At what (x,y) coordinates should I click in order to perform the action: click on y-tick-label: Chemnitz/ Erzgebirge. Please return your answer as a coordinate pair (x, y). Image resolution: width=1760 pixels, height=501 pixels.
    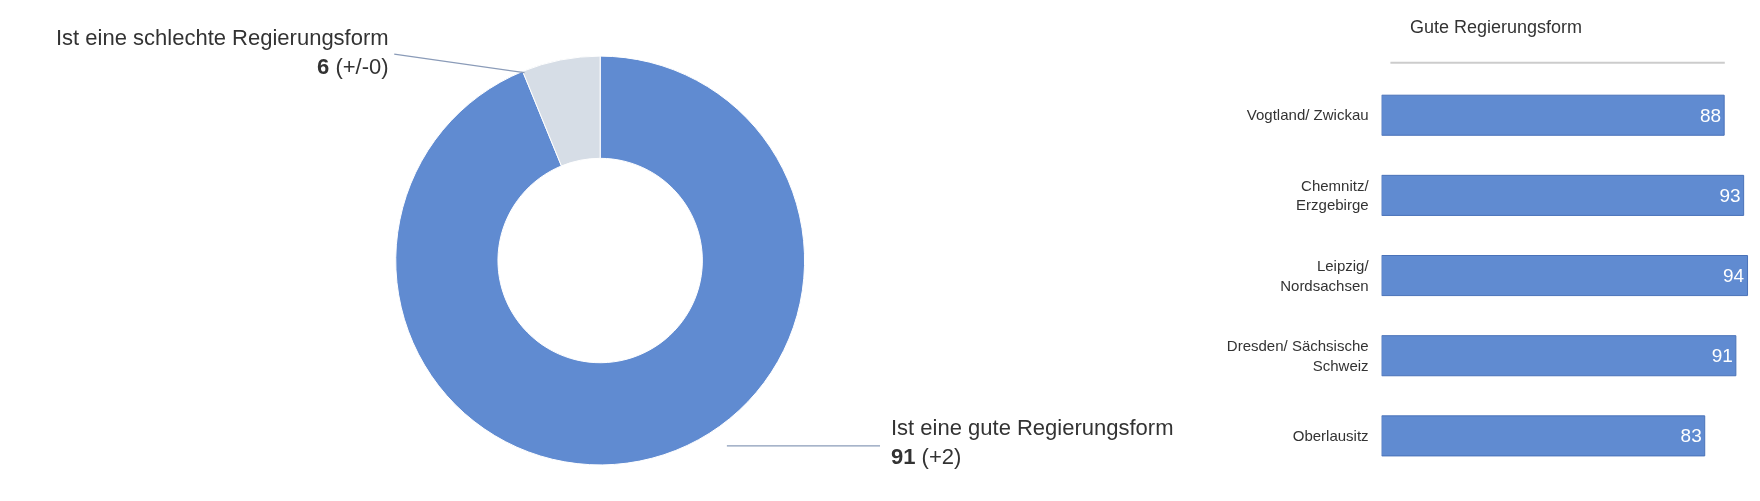
    Looking at the image, I should click on (1333, 195).